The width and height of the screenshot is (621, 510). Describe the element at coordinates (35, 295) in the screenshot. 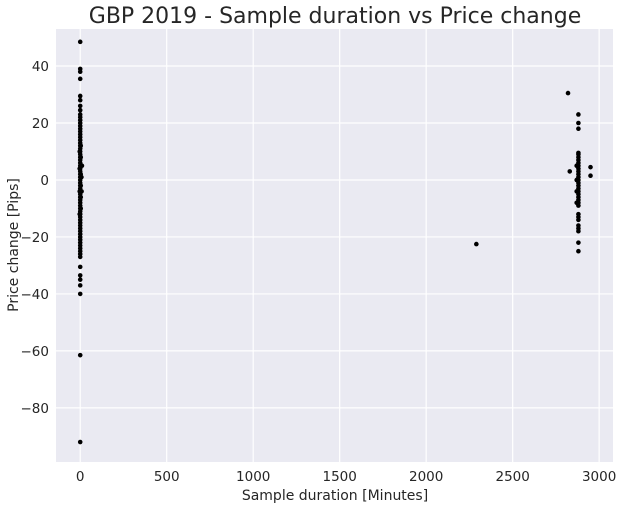

I see `y-tick-label: −40` at that location.